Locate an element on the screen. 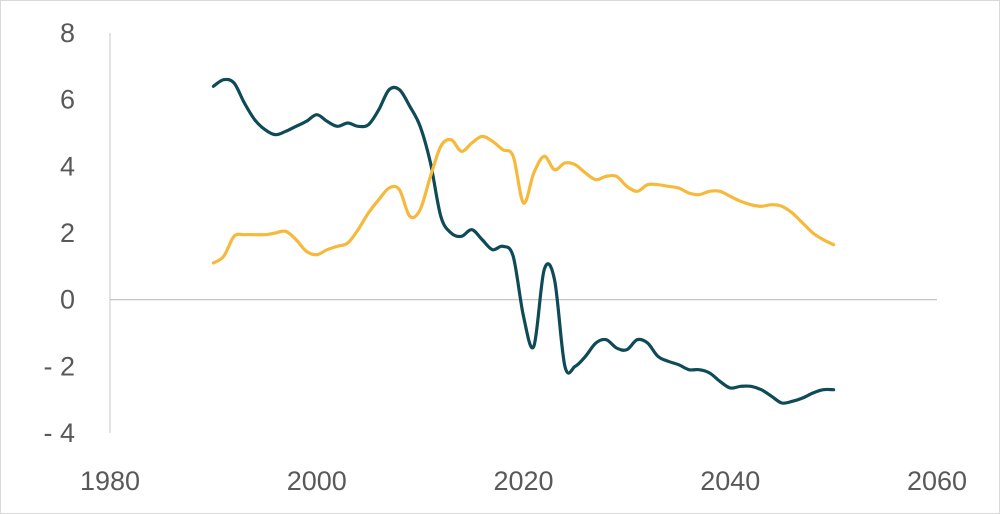 Image resolution: width=1000 pixels, height=514 pixels. x-tick-label: 2020 is located at coordinates (523, 481).